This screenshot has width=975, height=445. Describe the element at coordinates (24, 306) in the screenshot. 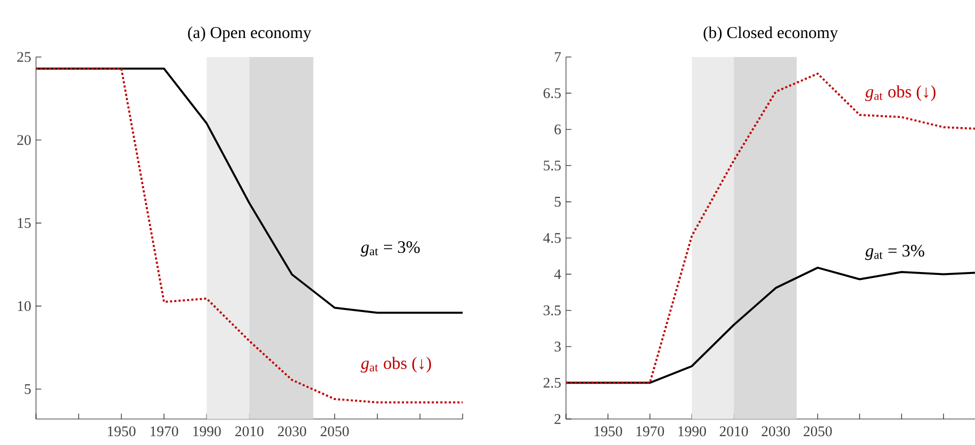

I see `y-tick-label: 10` at that location.